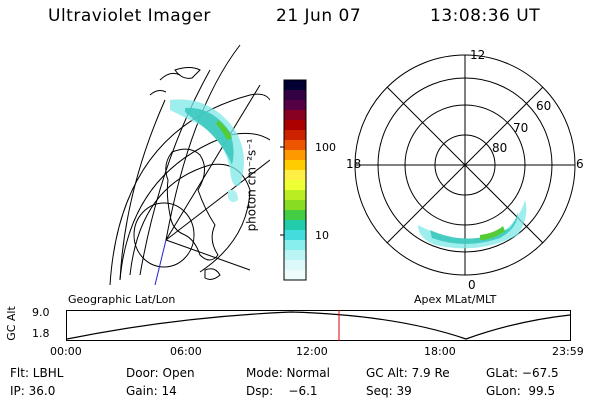 This screenshot has width=600, height=400. I want to click on status-dsp: Dsp: −6.1, so click(282, 391).